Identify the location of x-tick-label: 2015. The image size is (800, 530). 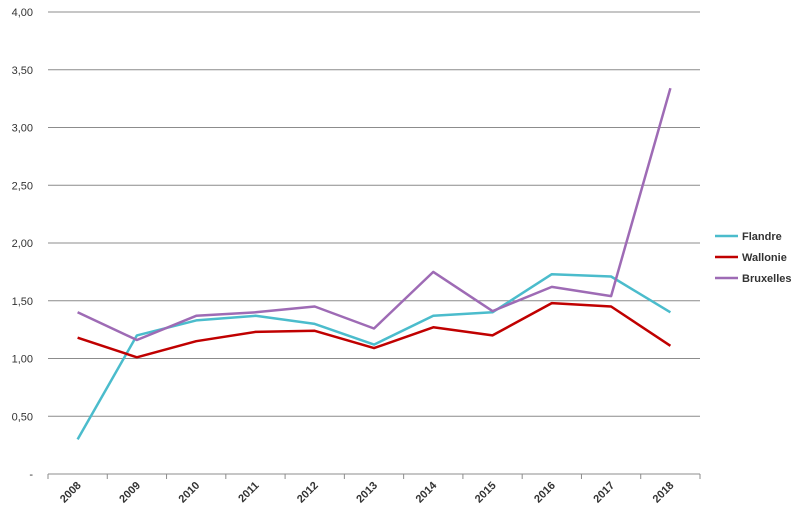
(486, 493).